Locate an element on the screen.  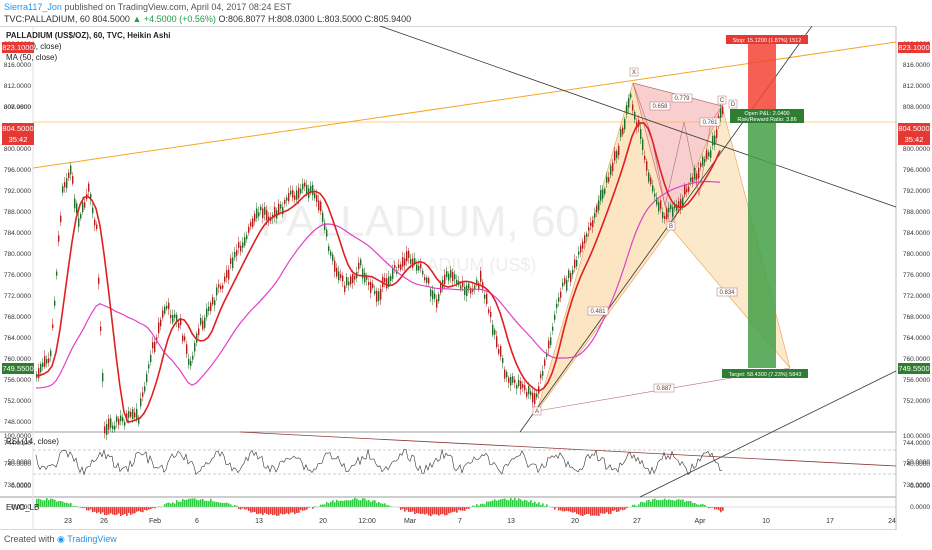
publisher-link: Sierra117_Jon is located at coordinates (33, 7).